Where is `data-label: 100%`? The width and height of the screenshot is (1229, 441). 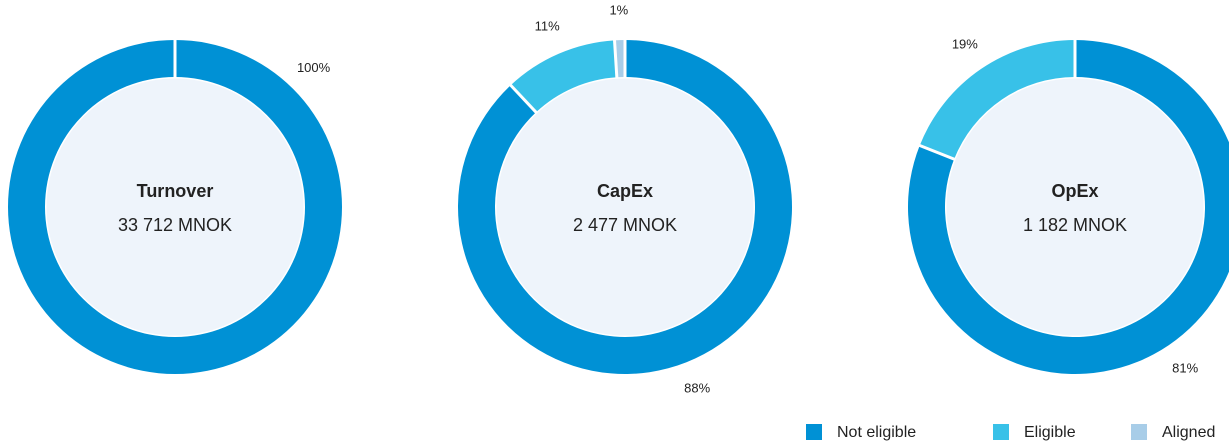
data-label: 100% is located at coordinates (314, 67).